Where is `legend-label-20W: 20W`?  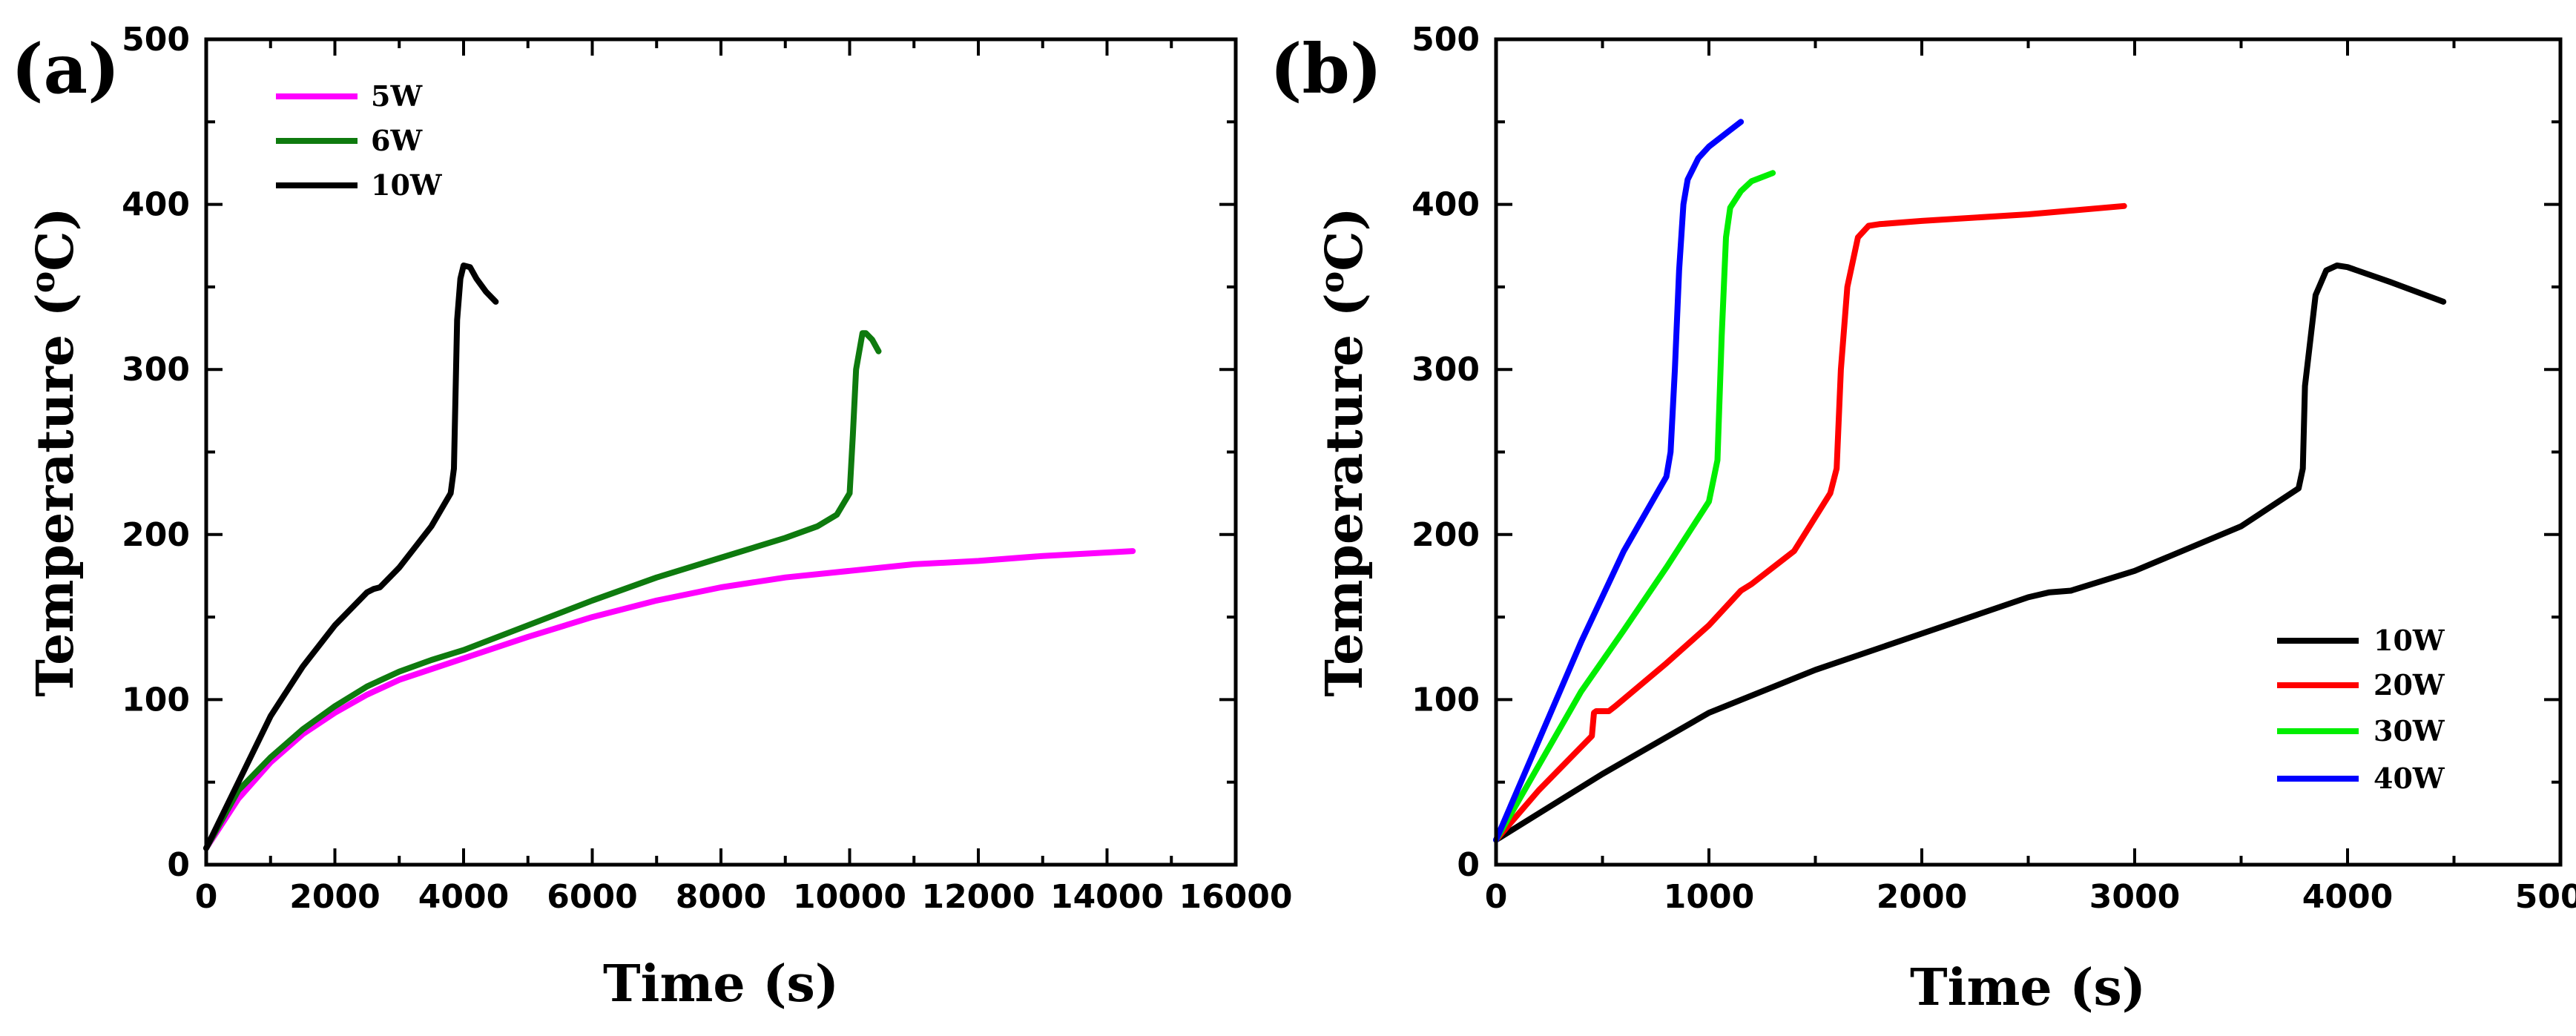 legend-label-20W: 20W is located at coordinates (2409, 685).